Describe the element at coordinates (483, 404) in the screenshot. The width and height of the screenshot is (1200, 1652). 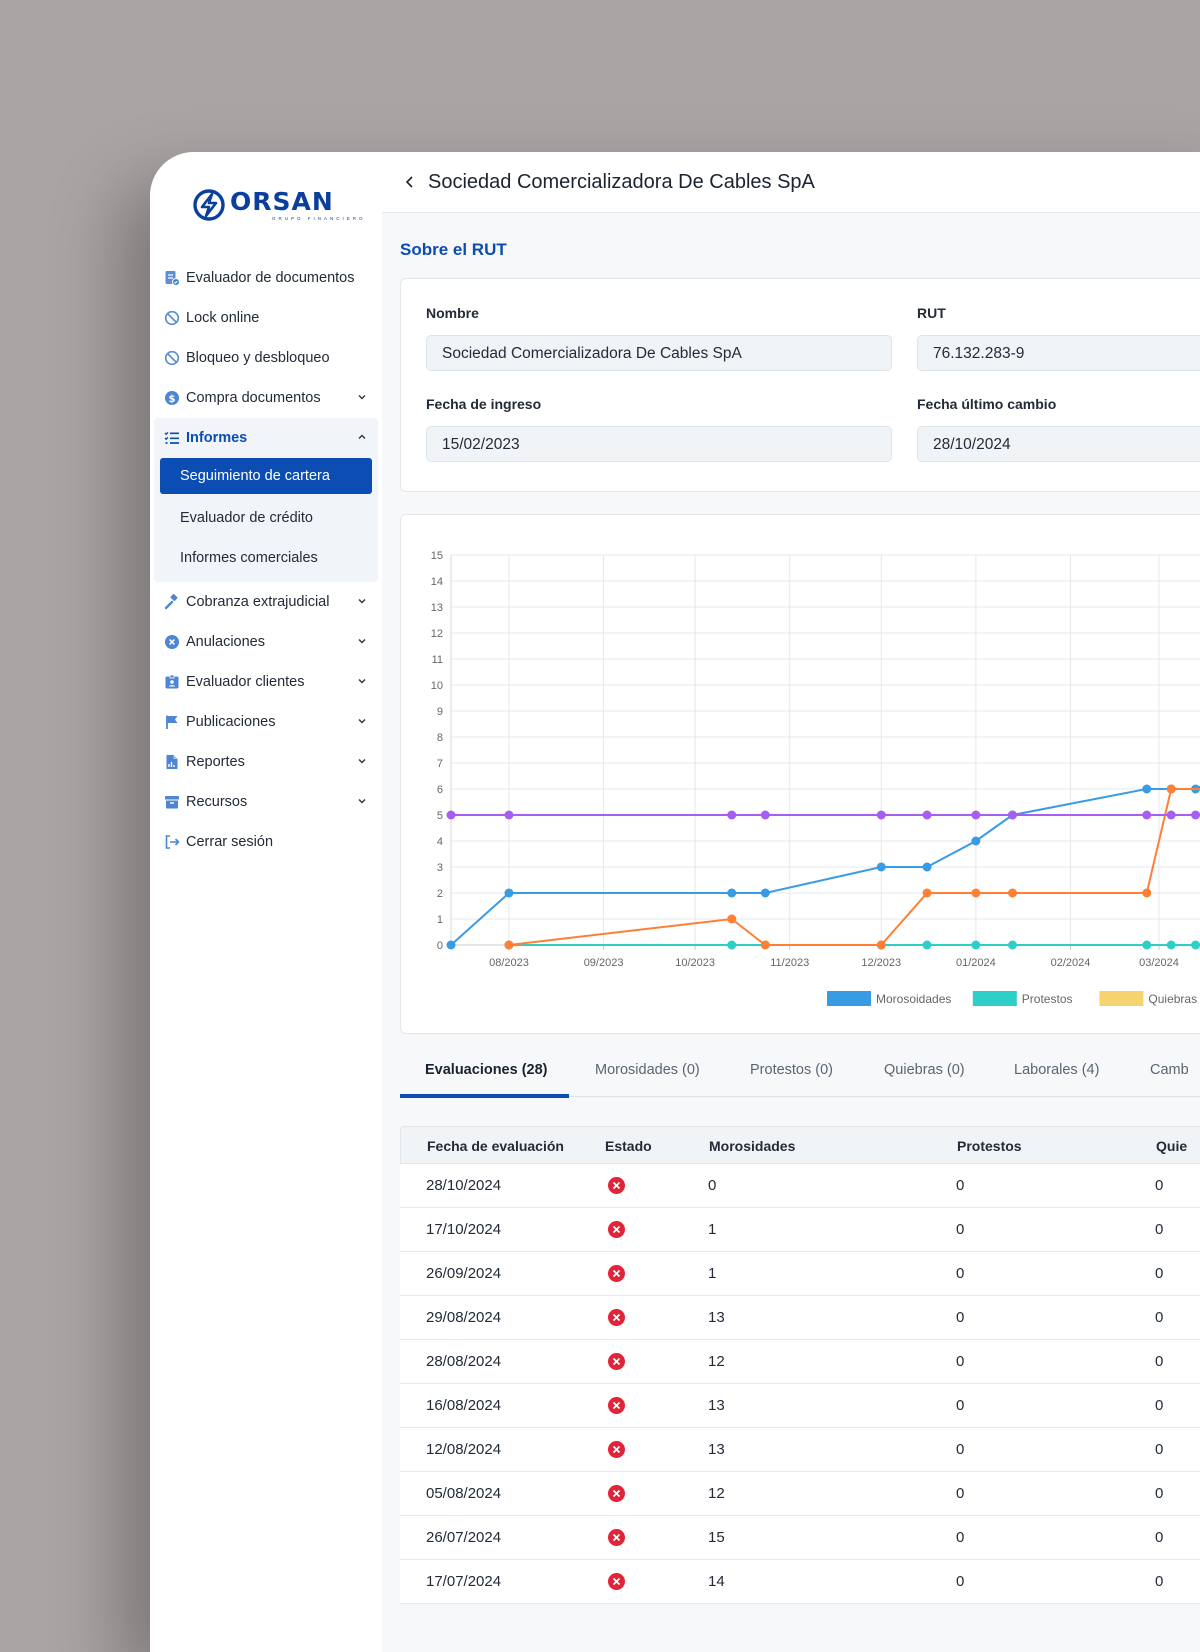
I see `fecha-ingreso-label: Fecha de ingreso` at that location.